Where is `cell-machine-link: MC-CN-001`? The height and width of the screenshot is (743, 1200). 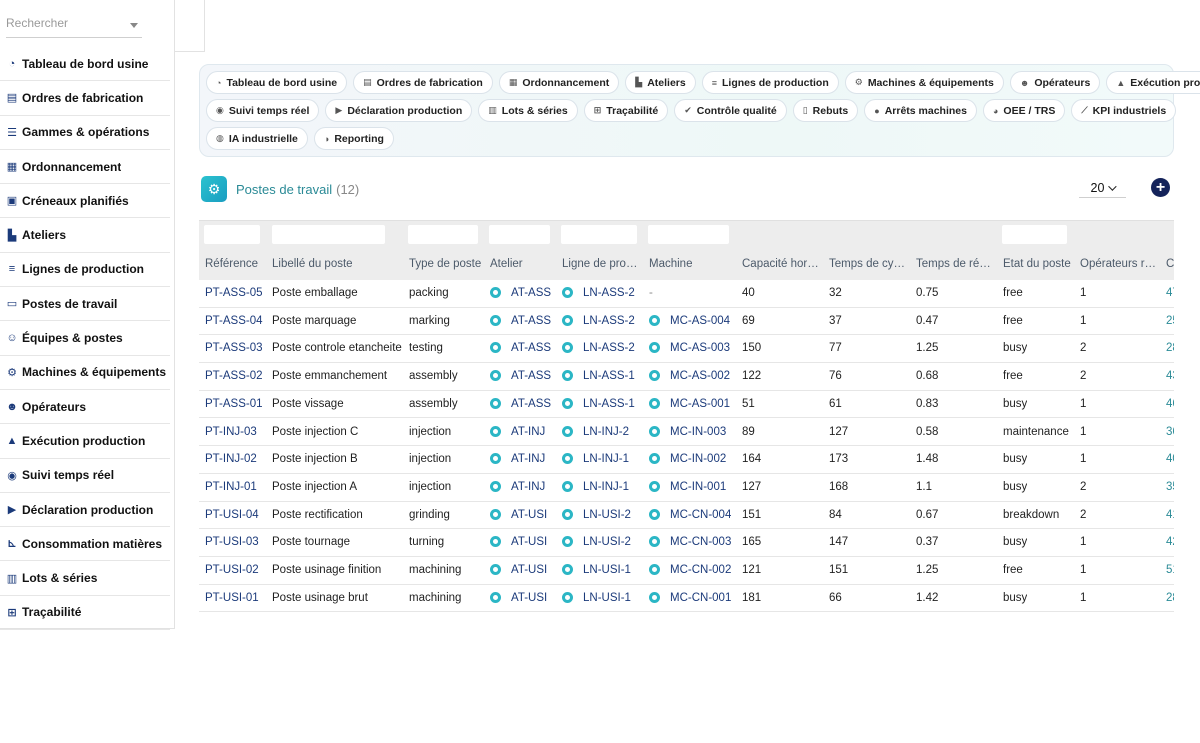
cell-machine-link: MC-CN-001 is located at coordinates (690, 597).